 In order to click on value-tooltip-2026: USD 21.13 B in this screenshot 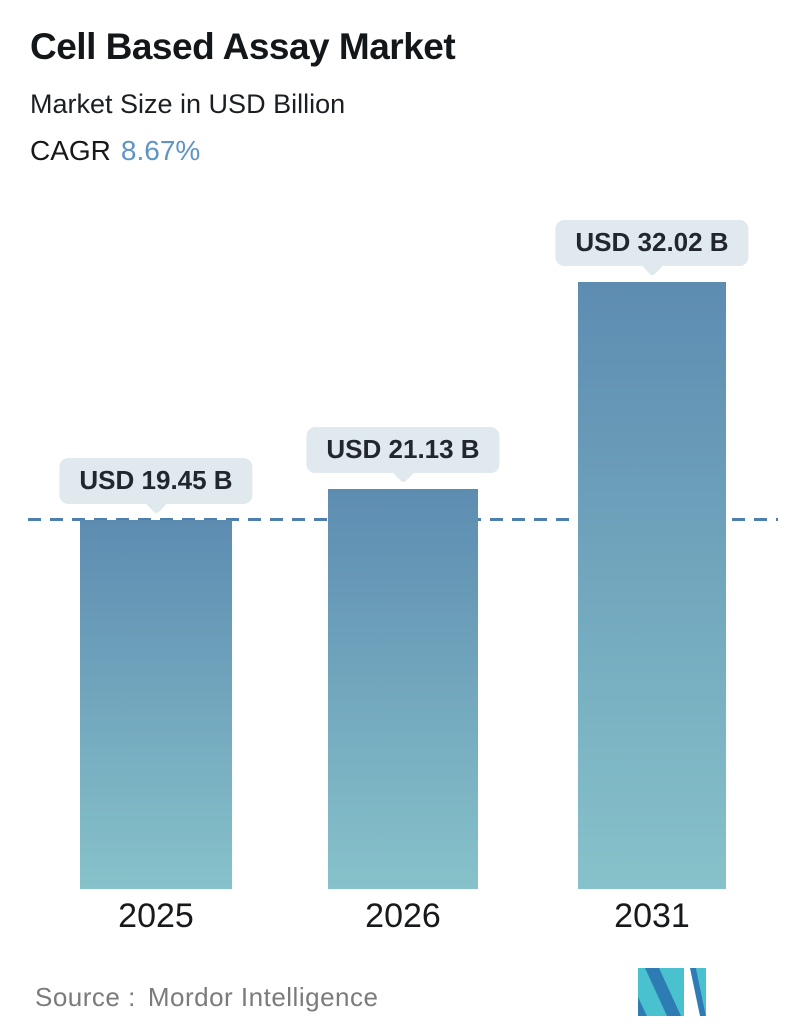, I will do `click(403, 450)`.